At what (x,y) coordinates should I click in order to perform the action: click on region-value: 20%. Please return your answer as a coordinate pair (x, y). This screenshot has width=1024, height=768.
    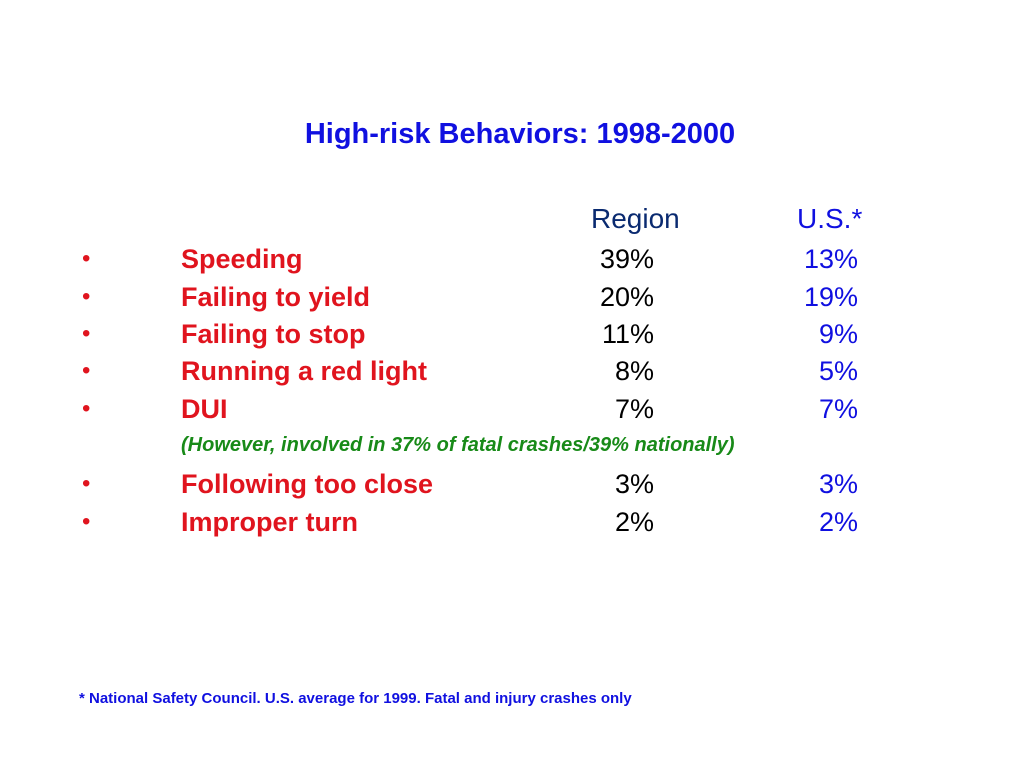
    Looking at the image, I should click on (626, 297).